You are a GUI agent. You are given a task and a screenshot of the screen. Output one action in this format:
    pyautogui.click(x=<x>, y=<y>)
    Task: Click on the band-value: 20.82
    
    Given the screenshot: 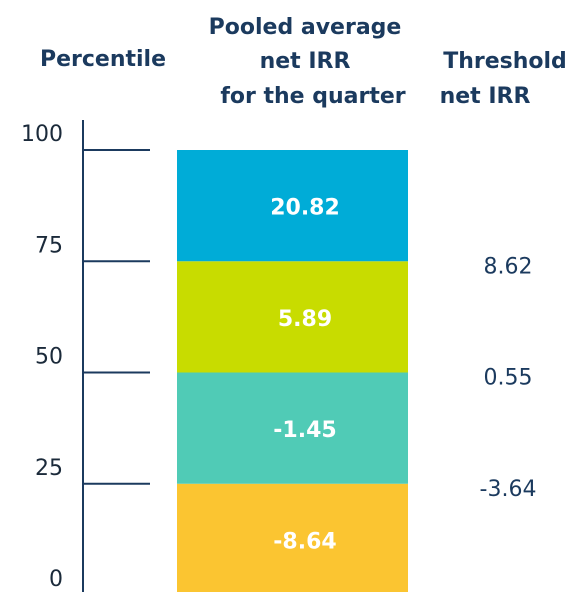 What is the action you would take?
    pyautogui.click(x=305, y=208)
    